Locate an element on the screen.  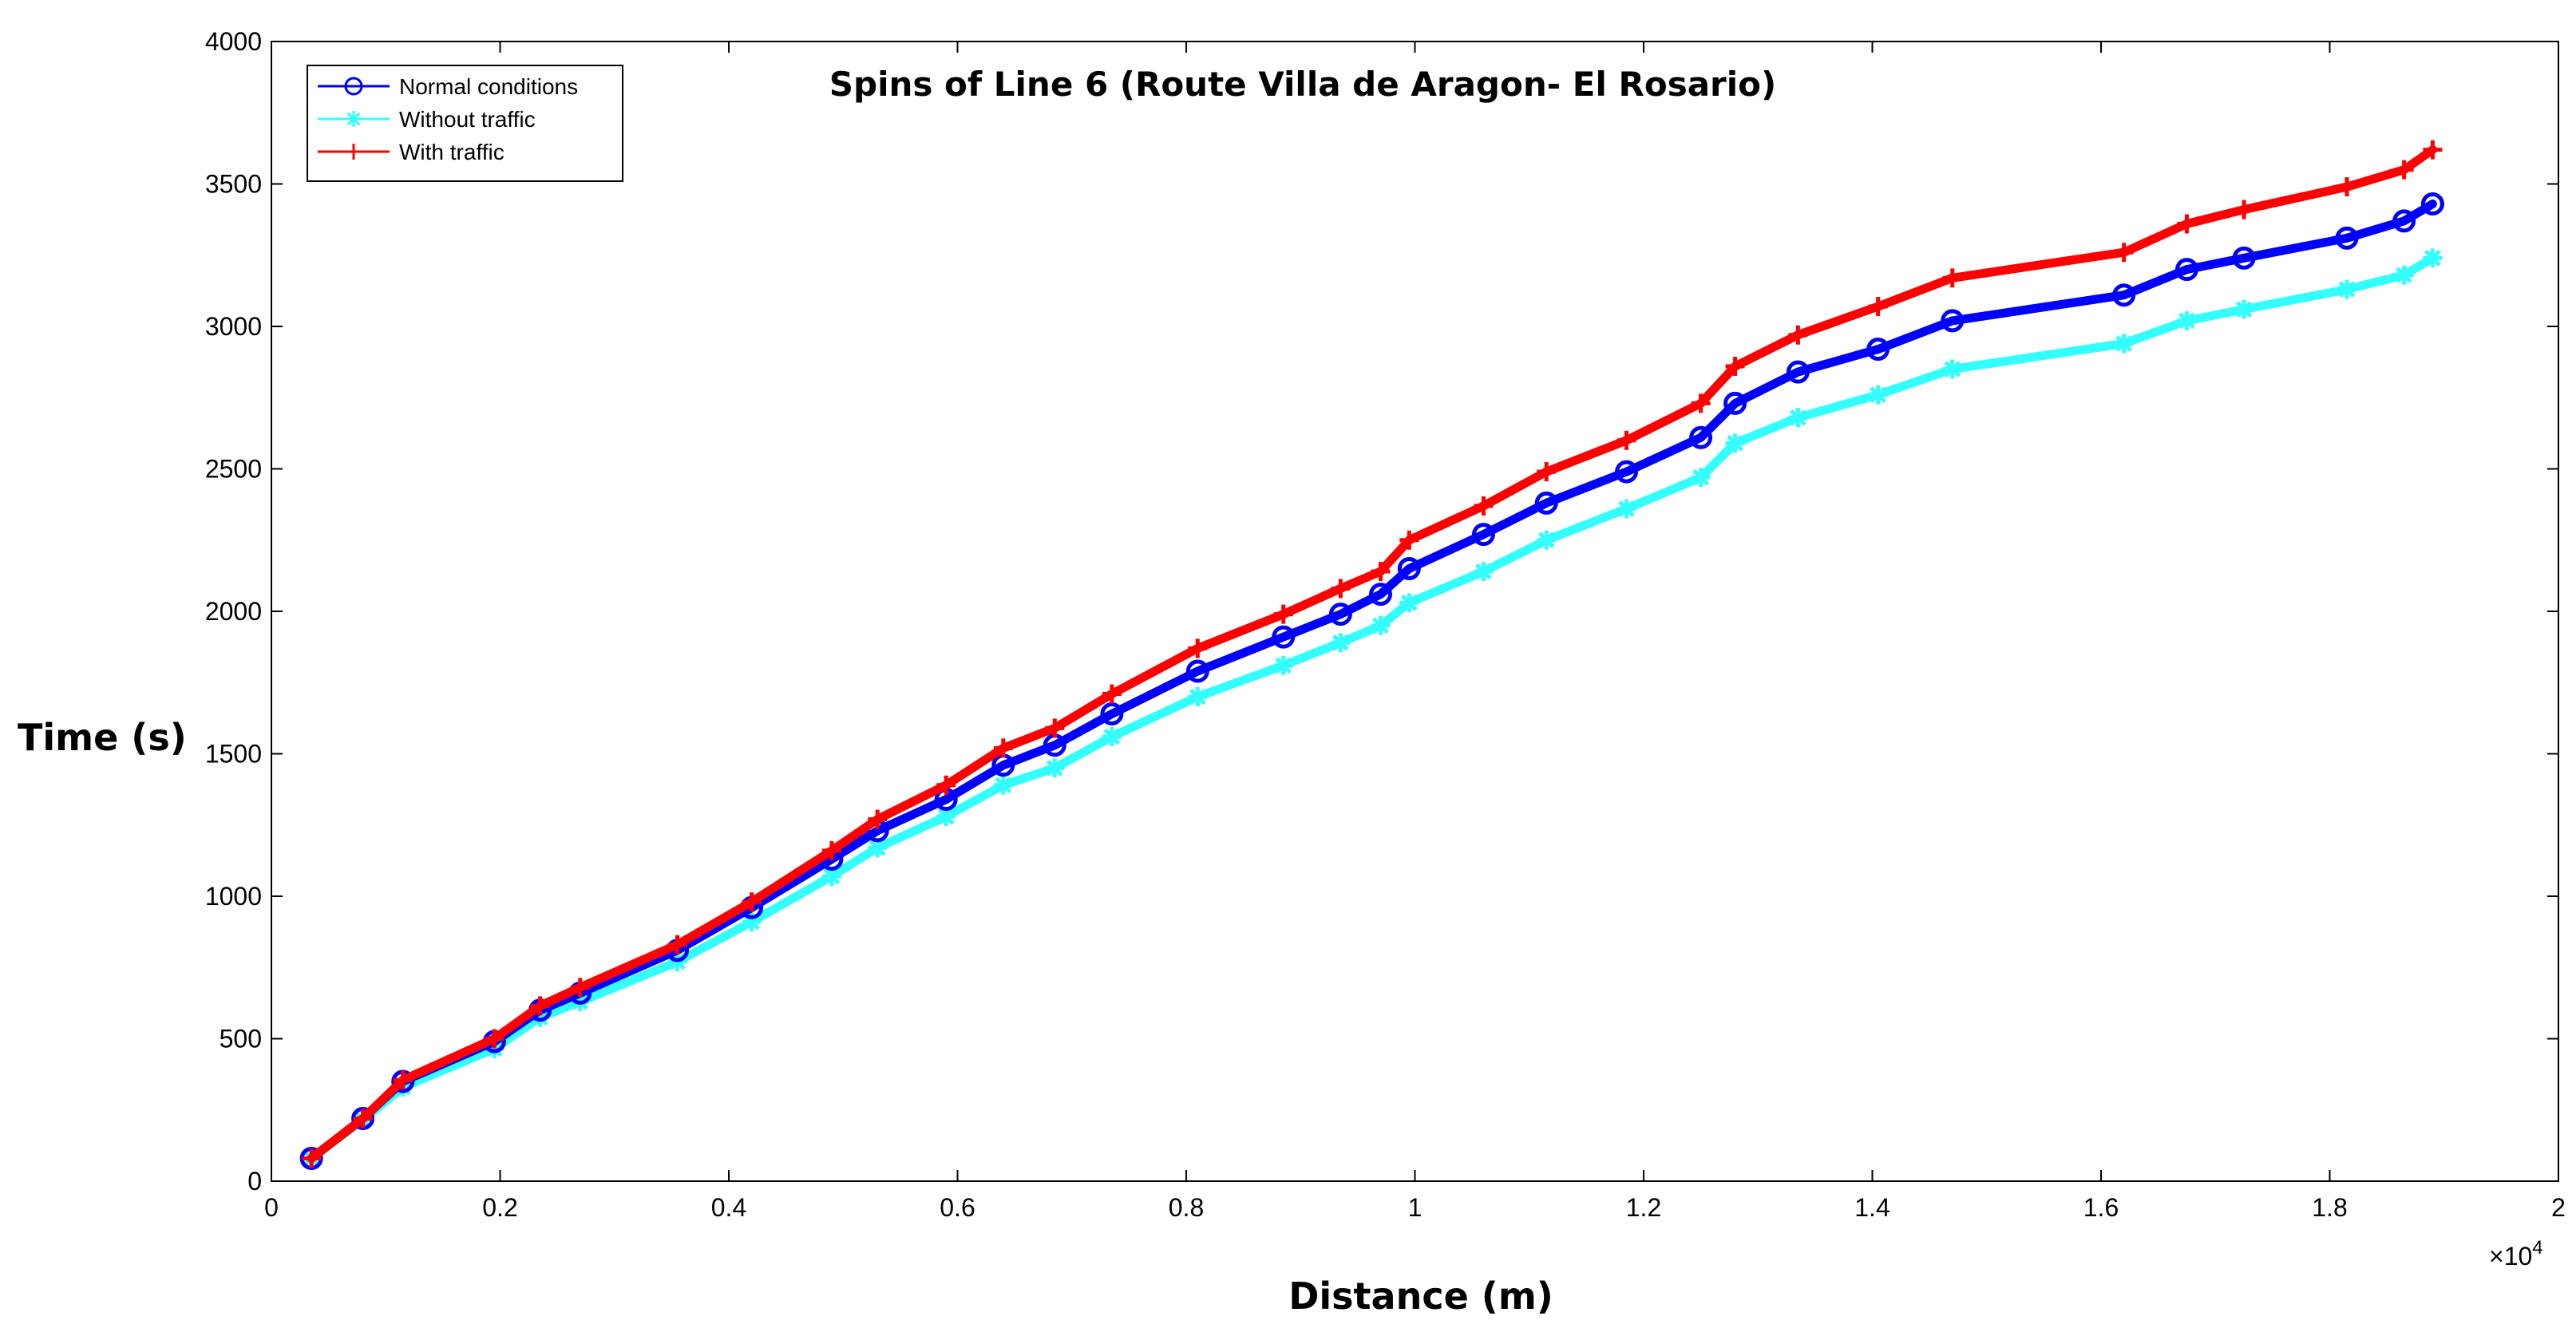
y-tick-label: 1000 is located at coordinates (234, 896).